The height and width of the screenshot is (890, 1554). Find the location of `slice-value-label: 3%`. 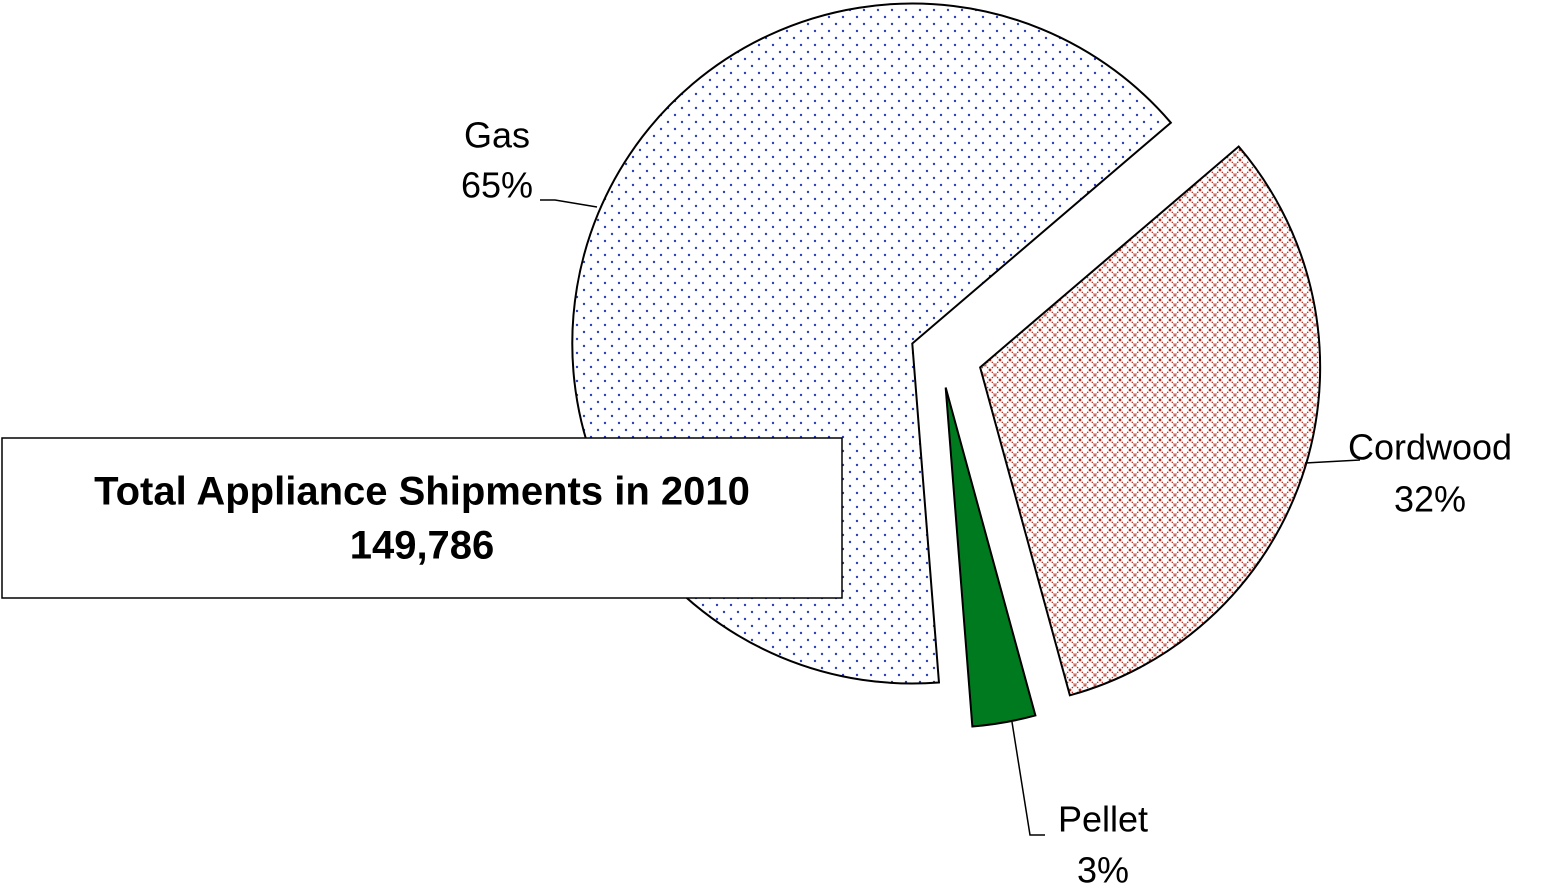

slice-value-label: 3% is located at coordinates (1103, 870).